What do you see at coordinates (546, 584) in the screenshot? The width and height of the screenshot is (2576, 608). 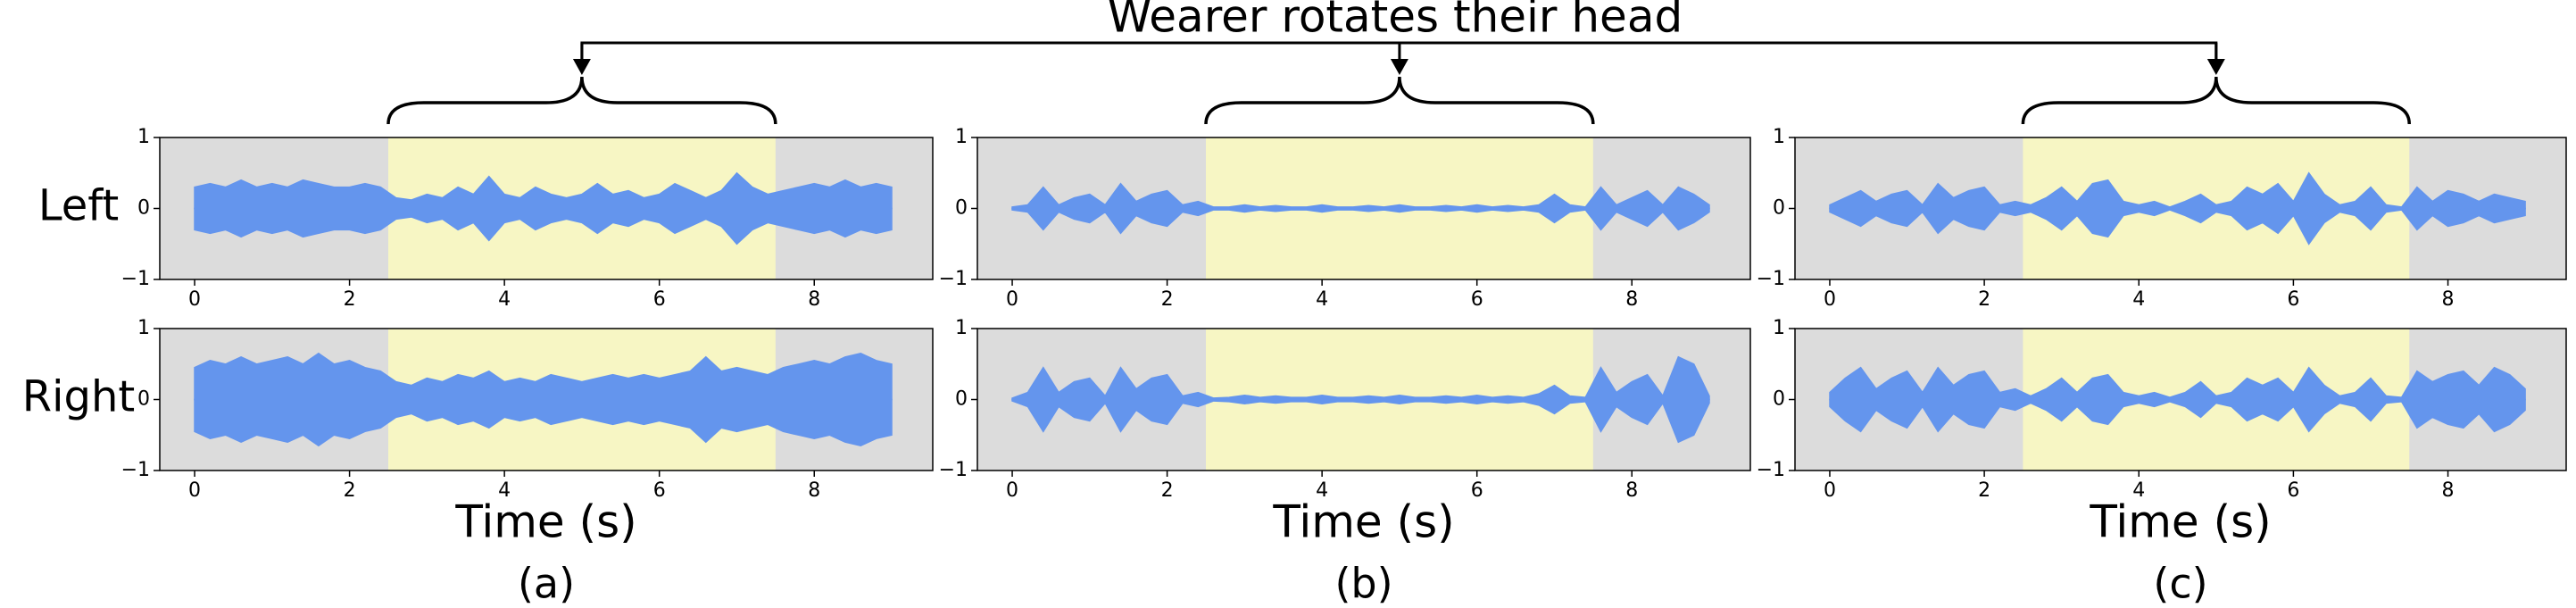 I see `panel-label: (a)` at bounding box center [546, 584].